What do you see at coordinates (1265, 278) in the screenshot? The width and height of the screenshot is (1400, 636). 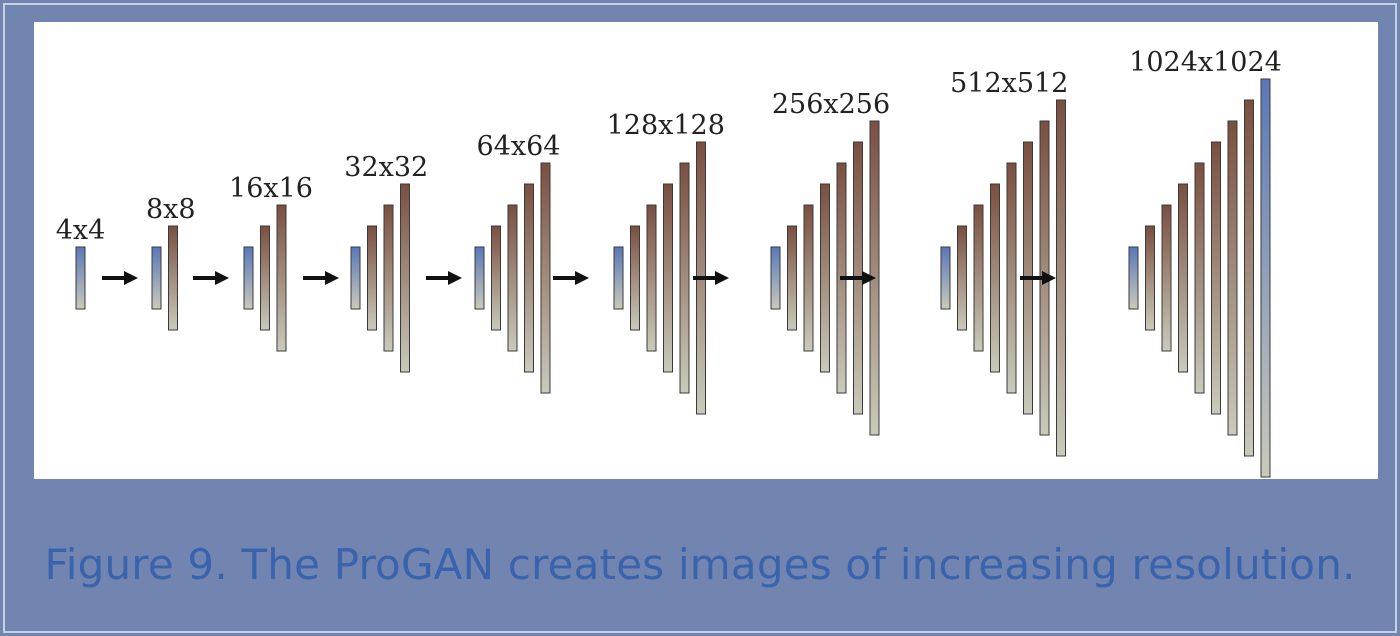 I see `stage-9-layer-9-bar` at bounding box center [1265, 278].